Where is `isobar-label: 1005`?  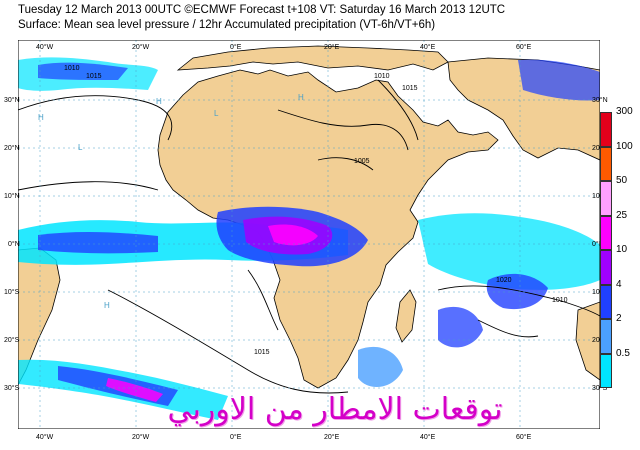 isobar-label: 1005 is located at coordinates (362, 161).